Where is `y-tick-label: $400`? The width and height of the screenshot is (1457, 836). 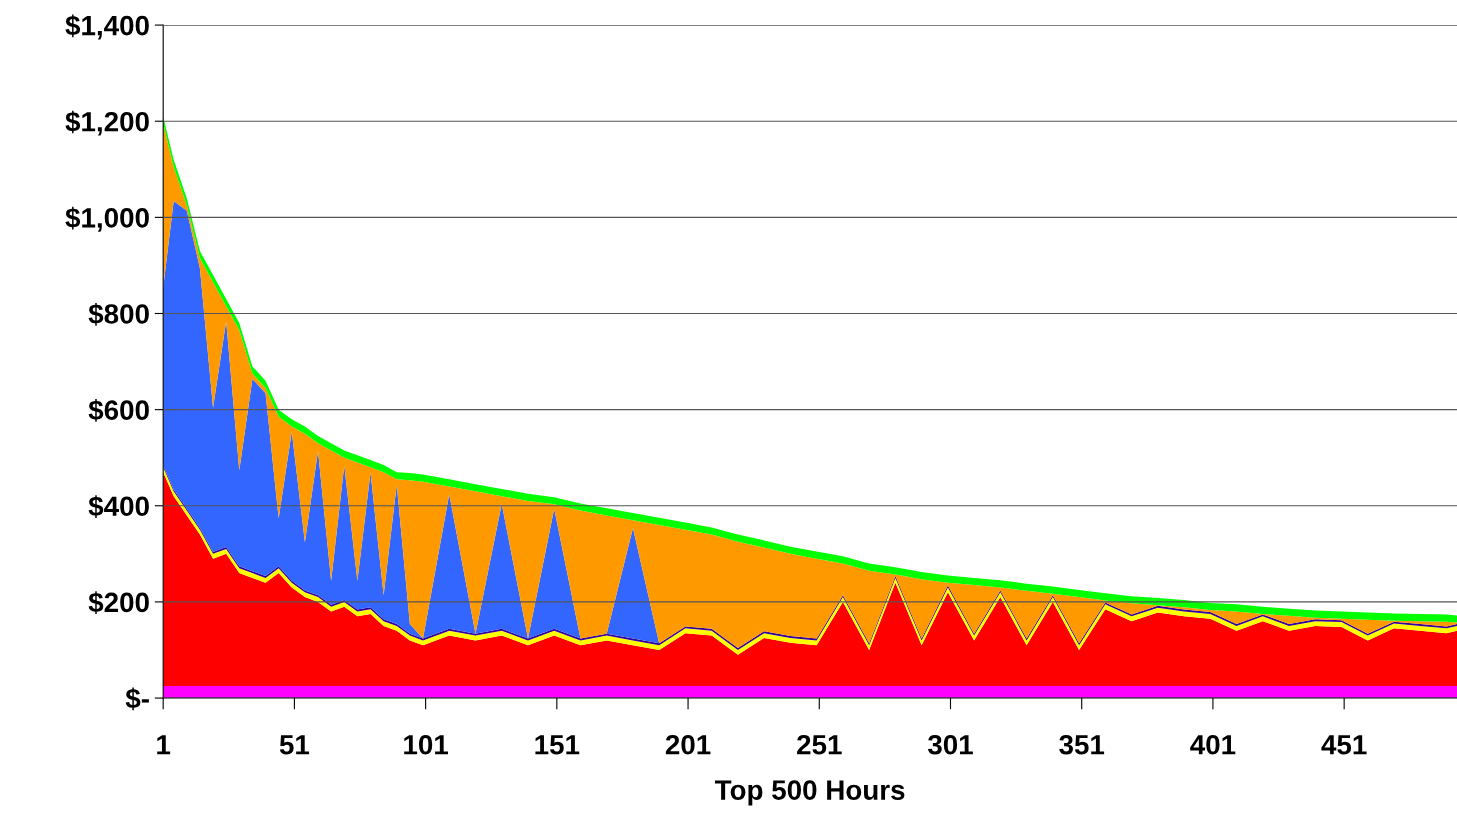 y-tick-label: $400 is located at coordinates (118, 506).